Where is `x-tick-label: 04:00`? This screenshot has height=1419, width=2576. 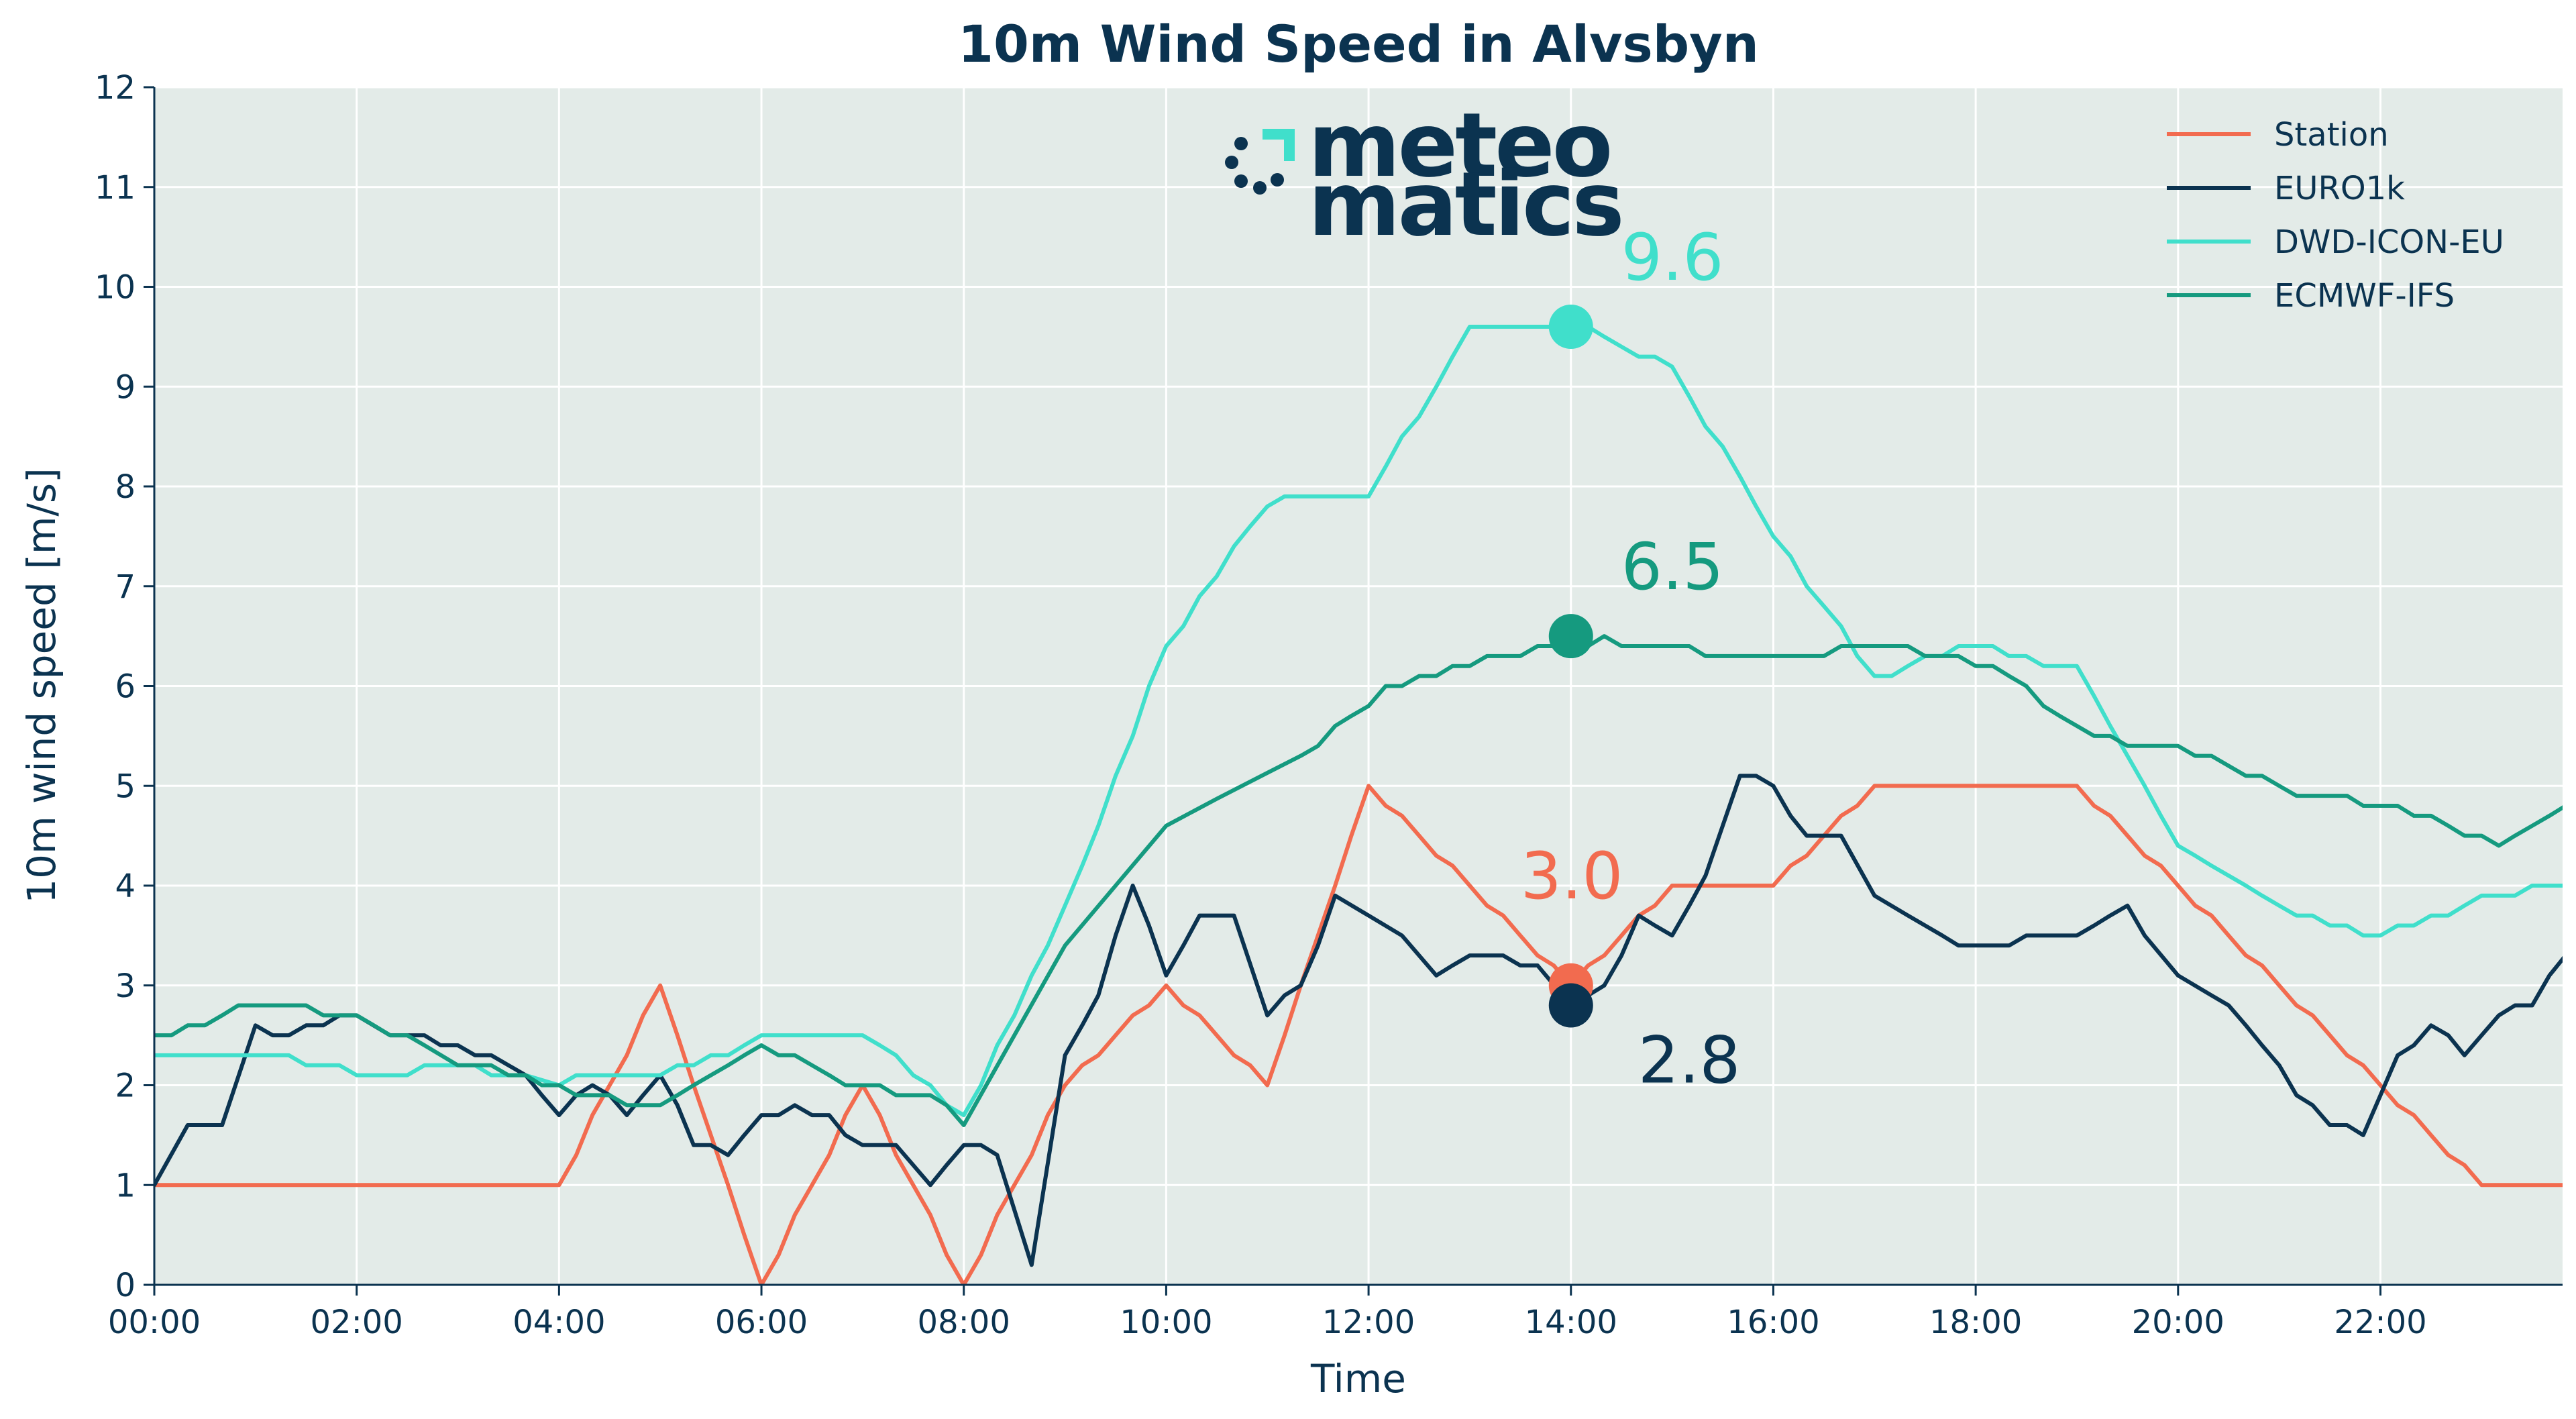
x-tick-label: 04:00 is located at coordinates (559, 1322).